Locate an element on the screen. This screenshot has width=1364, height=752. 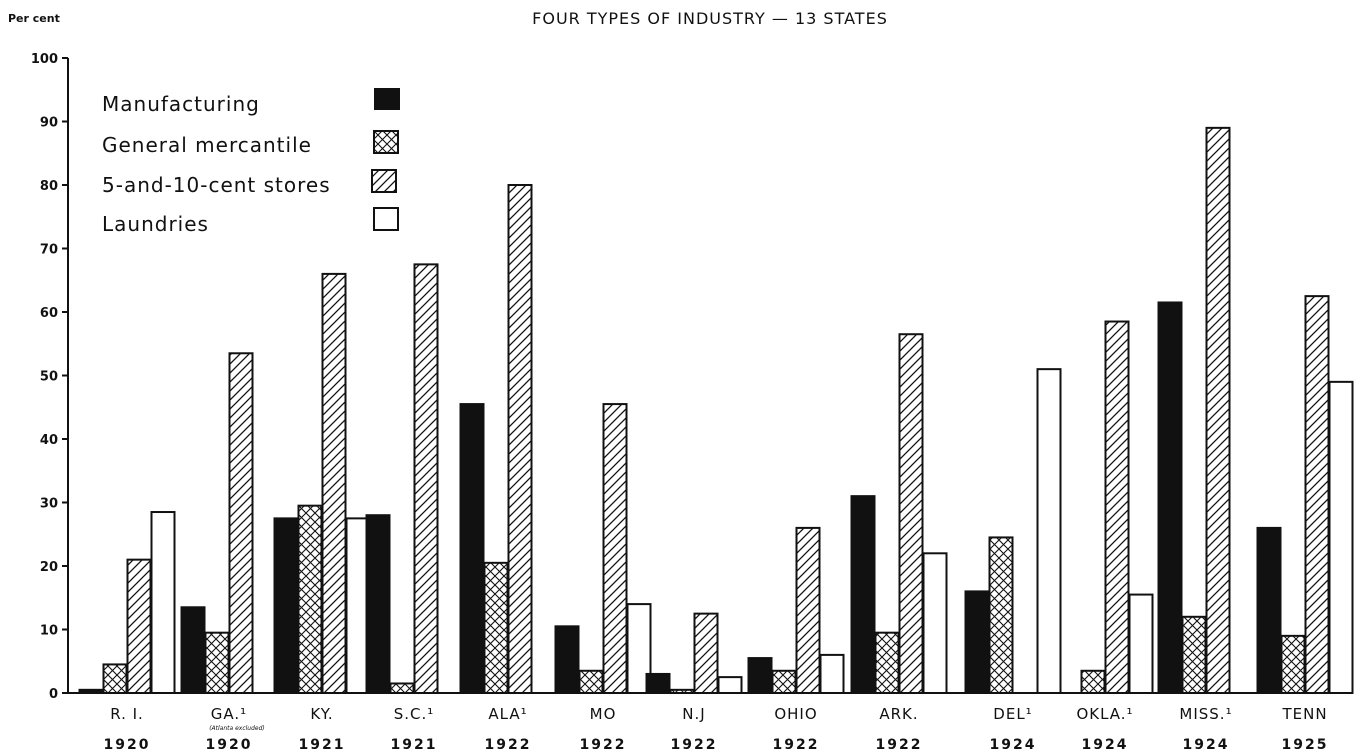
bar-5-and-10-cent-stores-miss is located at coordinates (1218, 410).